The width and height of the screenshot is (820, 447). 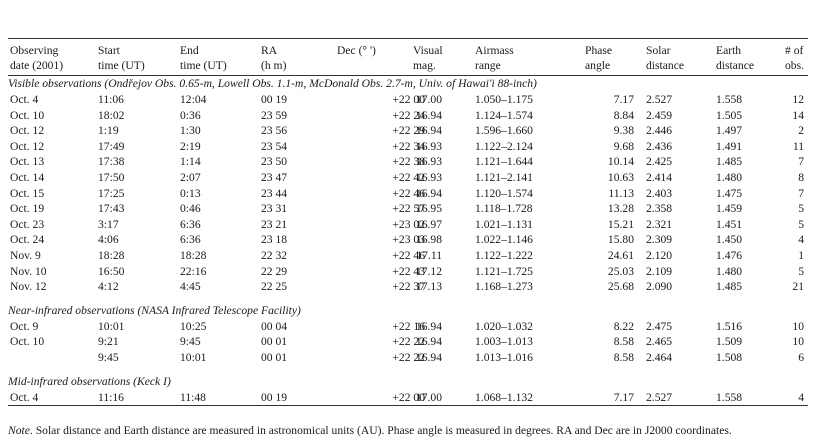 I want to click on header-solar-distance-line2: distance, so click(x=665, y=65).